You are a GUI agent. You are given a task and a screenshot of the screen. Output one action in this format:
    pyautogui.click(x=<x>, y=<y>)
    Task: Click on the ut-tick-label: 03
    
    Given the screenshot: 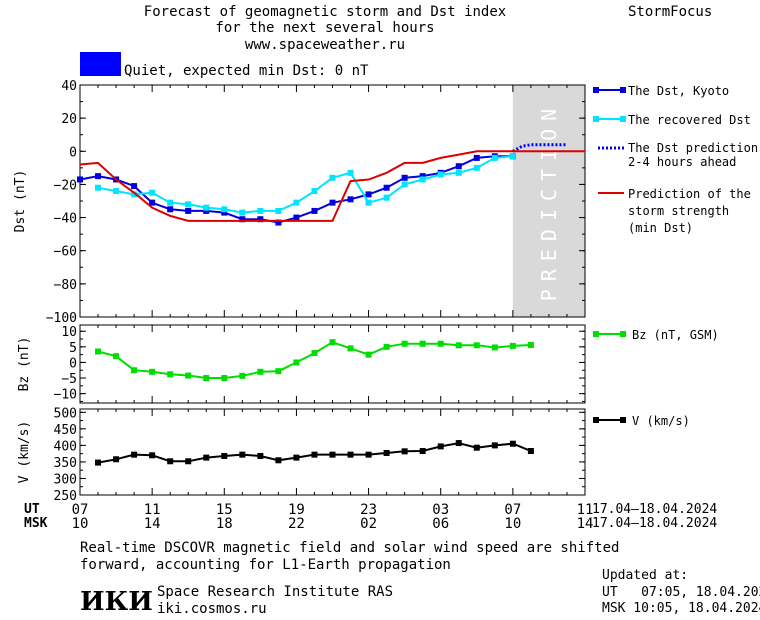 What is the action you would take?
    pyautogui.click(x=440, y=510)
    